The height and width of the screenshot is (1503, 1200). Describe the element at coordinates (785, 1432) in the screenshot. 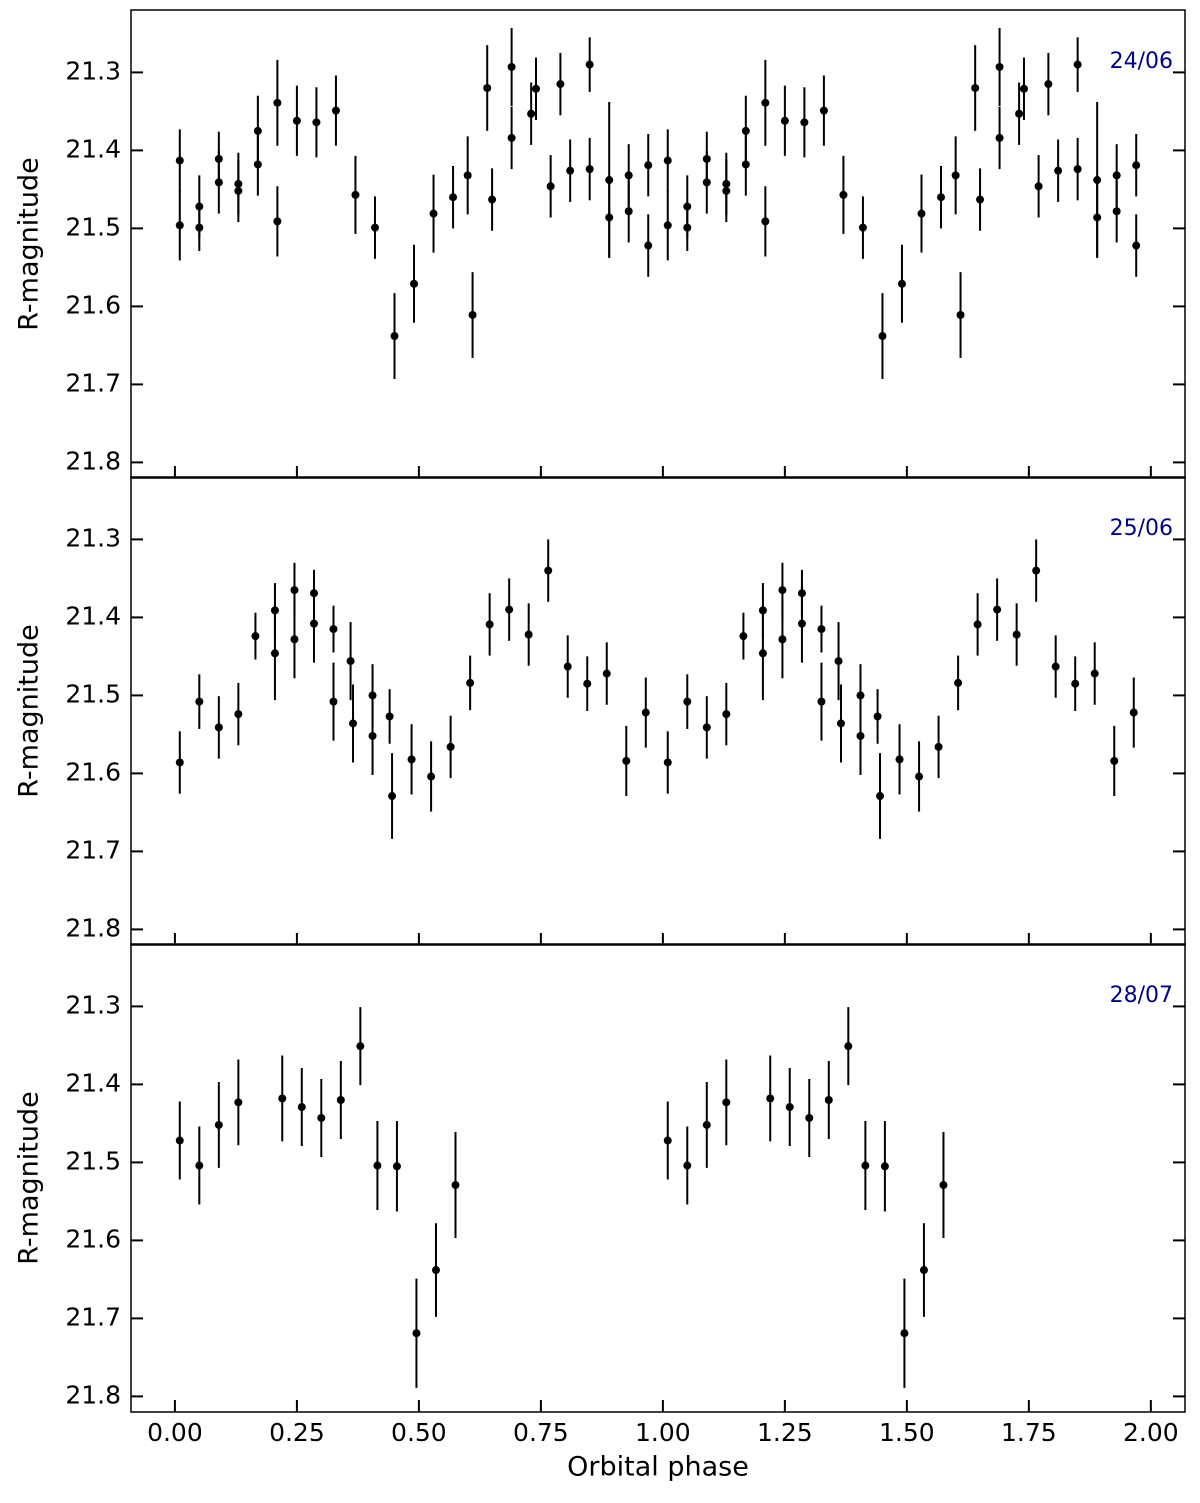

I see `x-tick-label: 1.25` at that location.